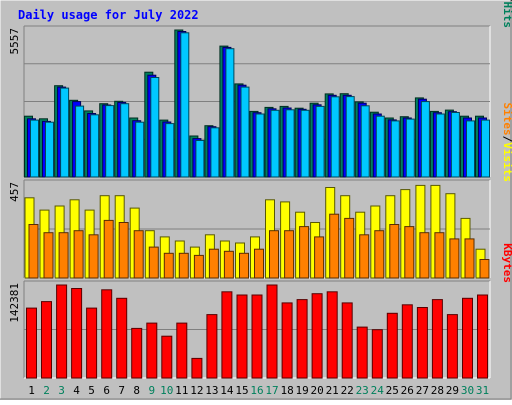 The image size is (512, 405). Describe the element at coordinates (106, 390) in the screenshot. I see `x-tick-label: 6` at that location.